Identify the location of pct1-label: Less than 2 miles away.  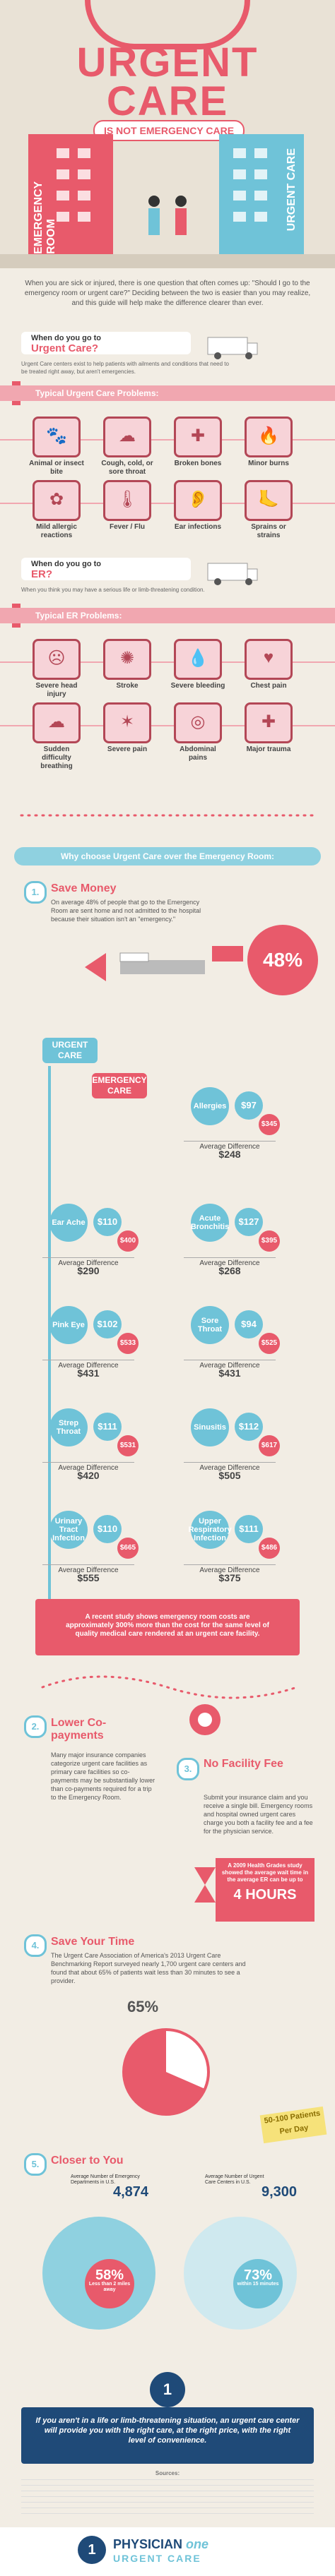
(109, 2287).